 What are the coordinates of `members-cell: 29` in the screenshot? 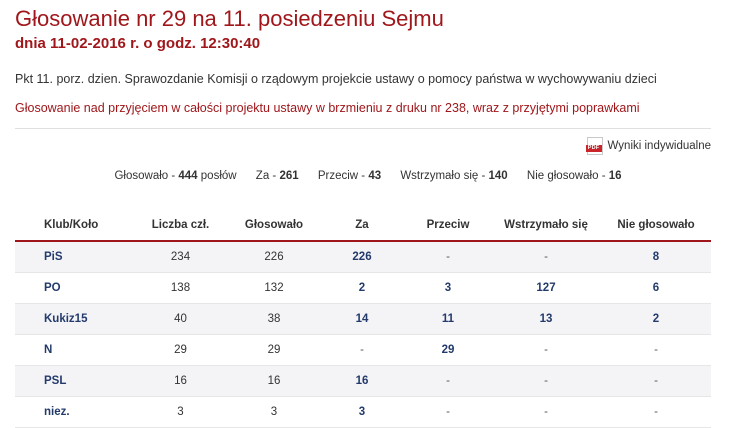 It's located at (180, 350).